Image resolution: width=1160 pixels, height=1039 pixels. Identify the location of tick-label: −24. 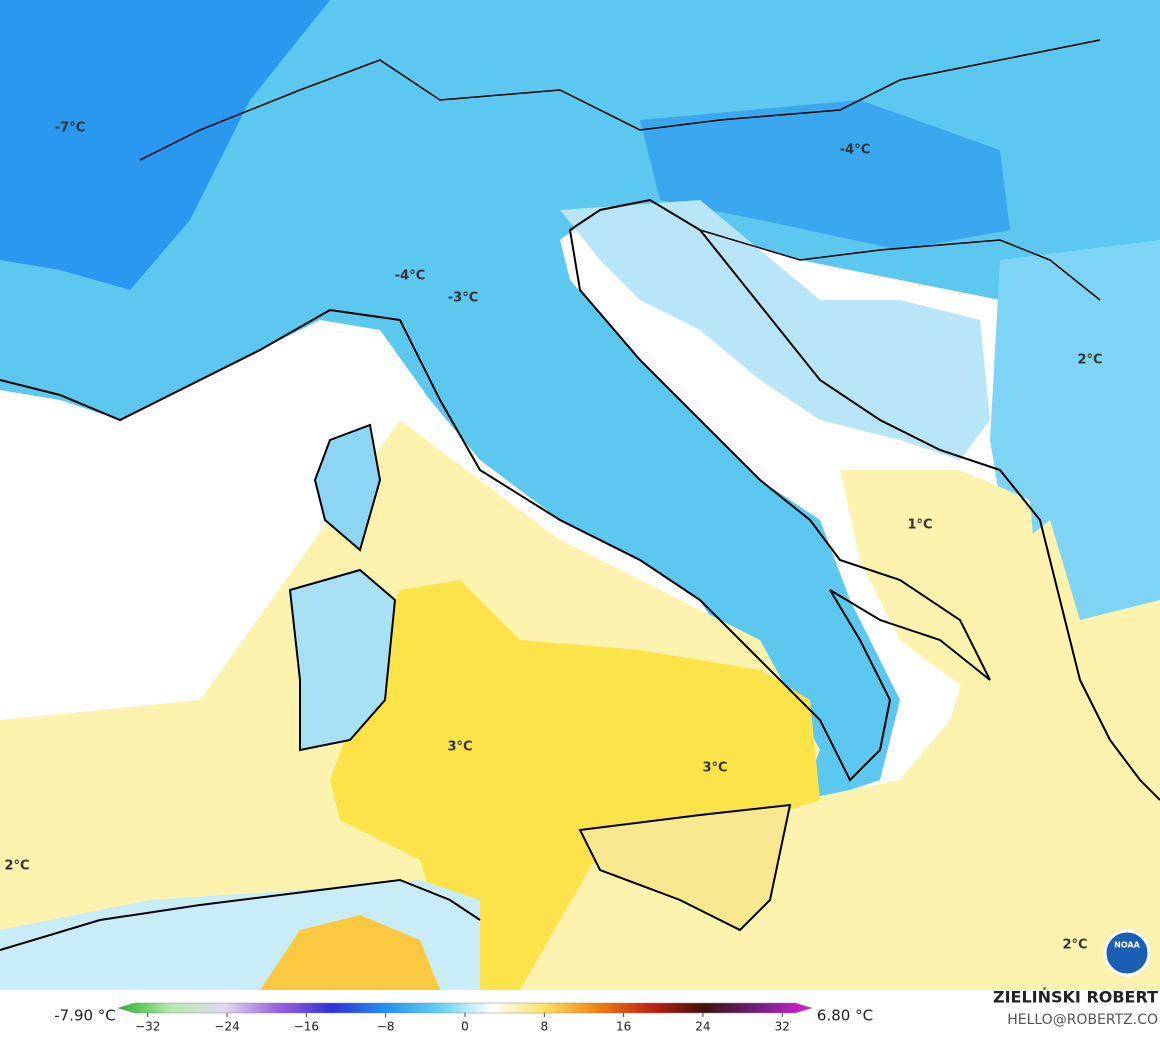
(226, 1027).